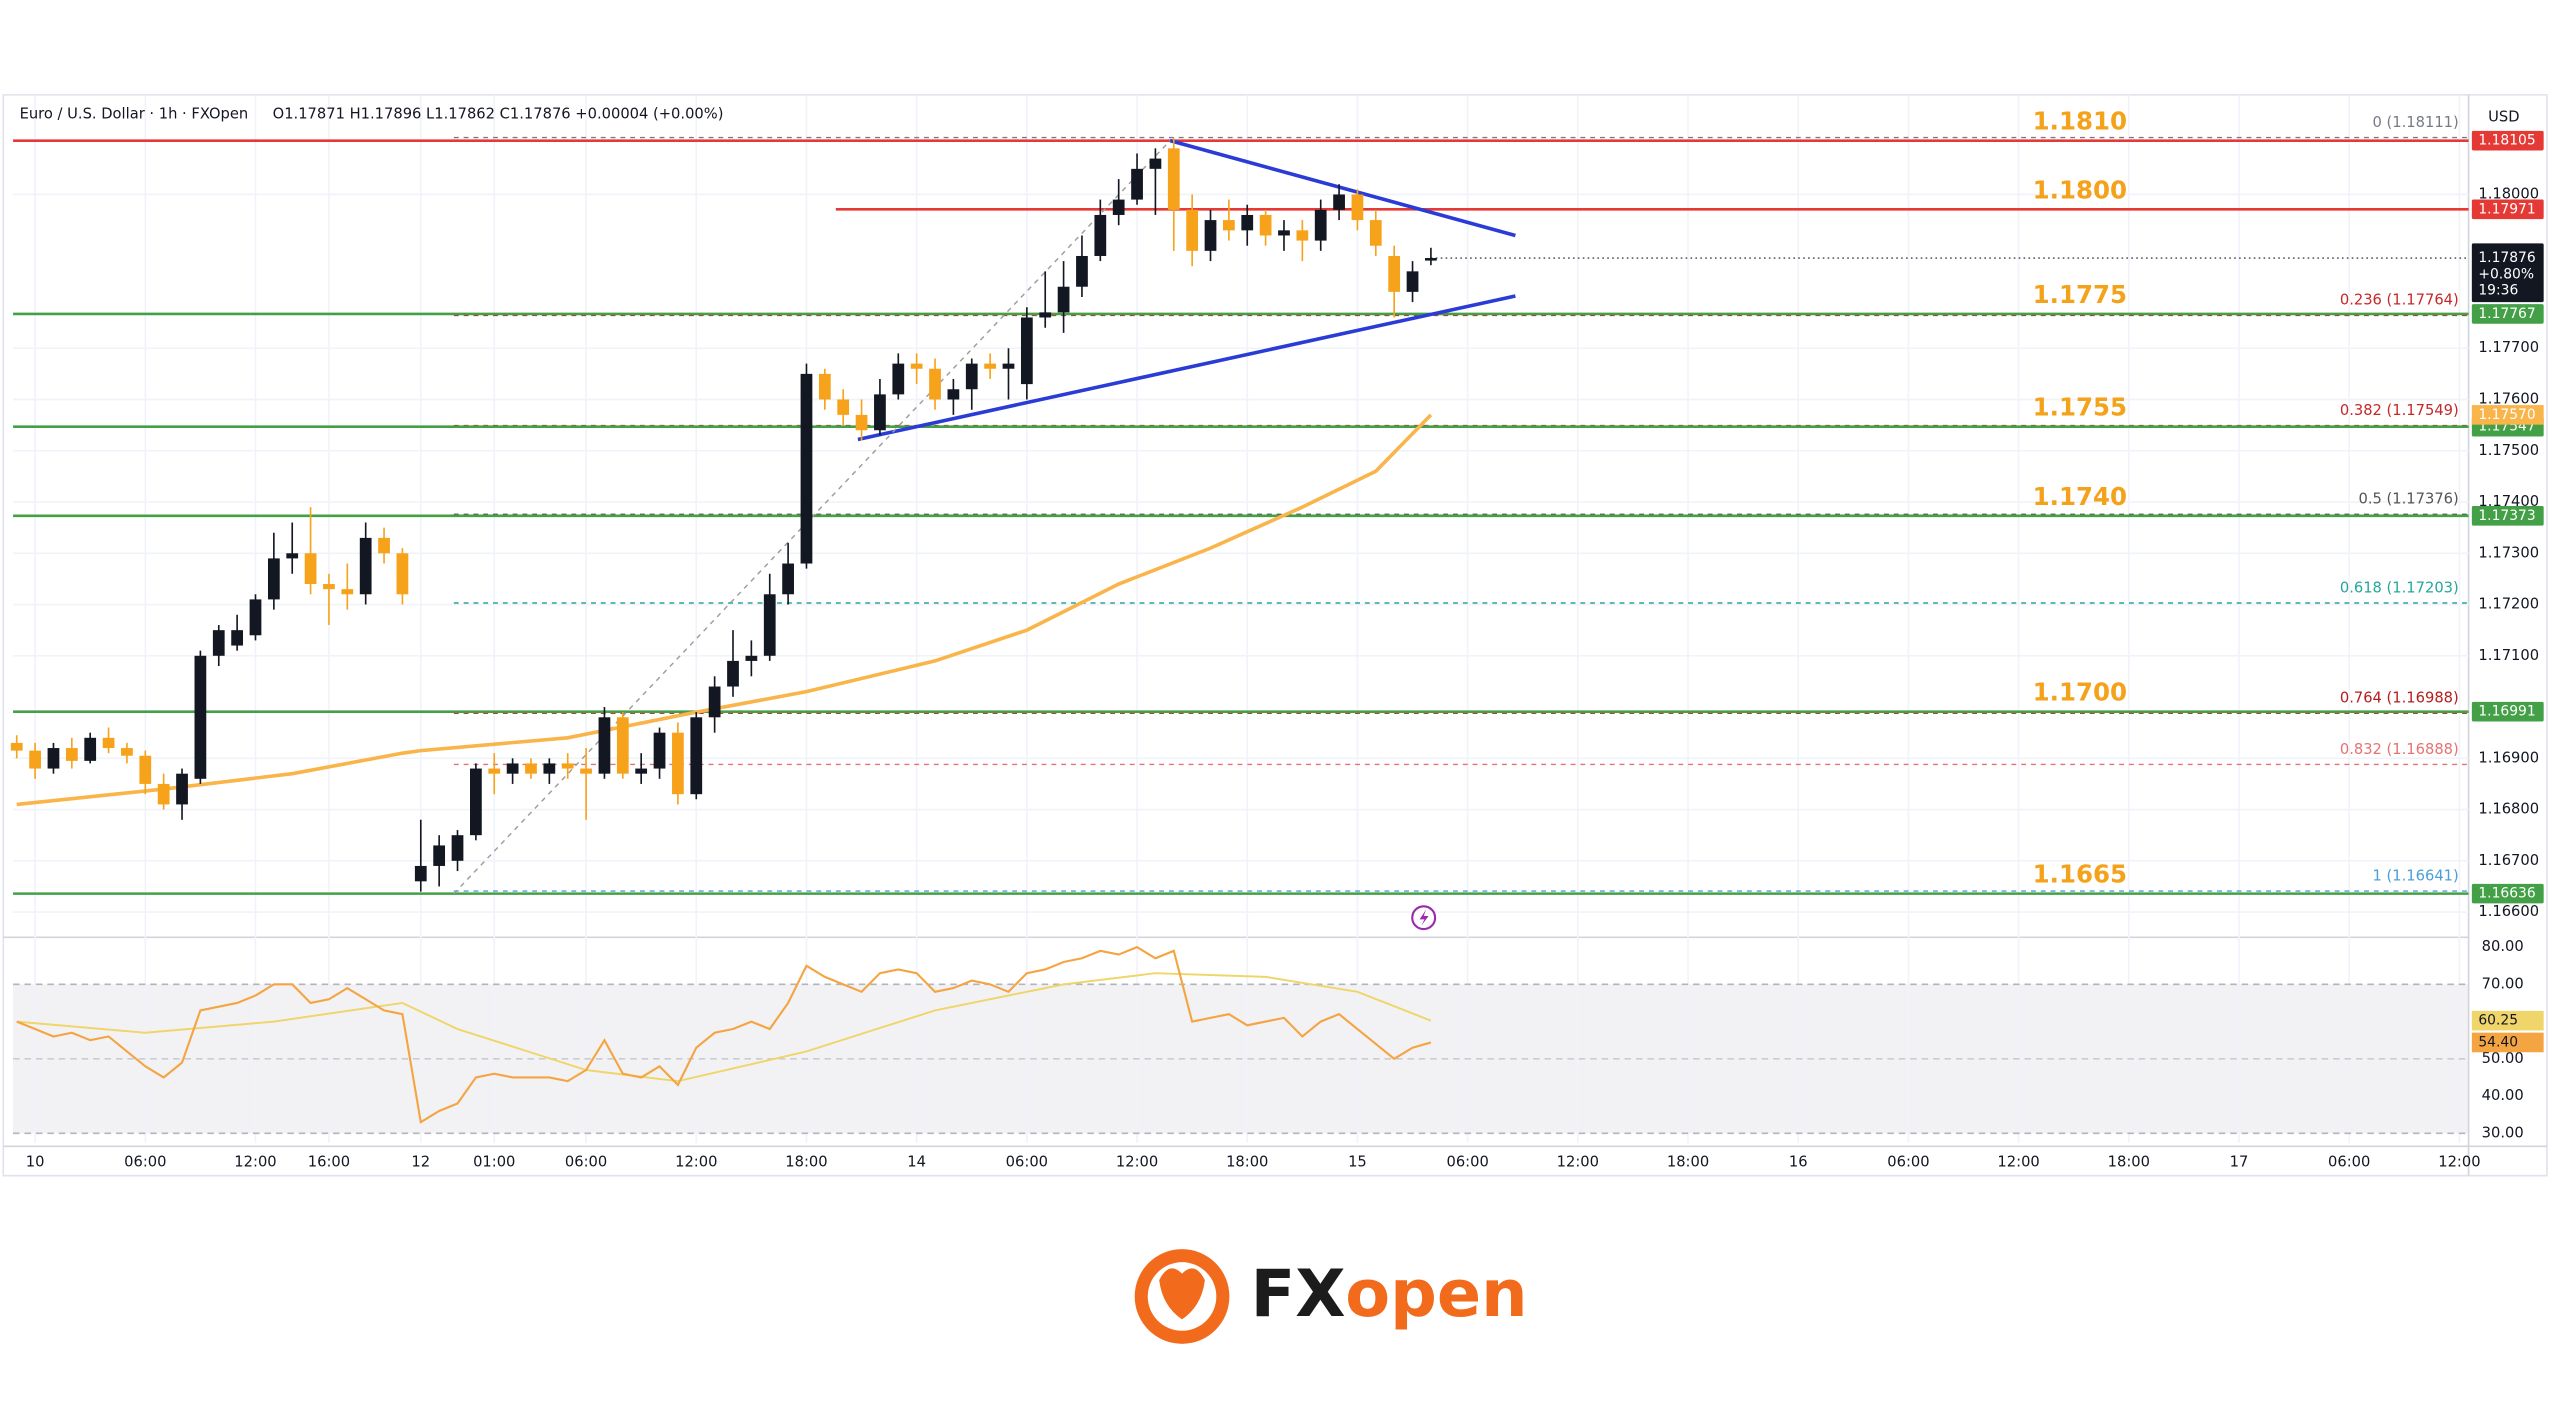 The width and height of the screenshot is (2560, 1406). I want to click on rsi-line, so click(724, 1034).